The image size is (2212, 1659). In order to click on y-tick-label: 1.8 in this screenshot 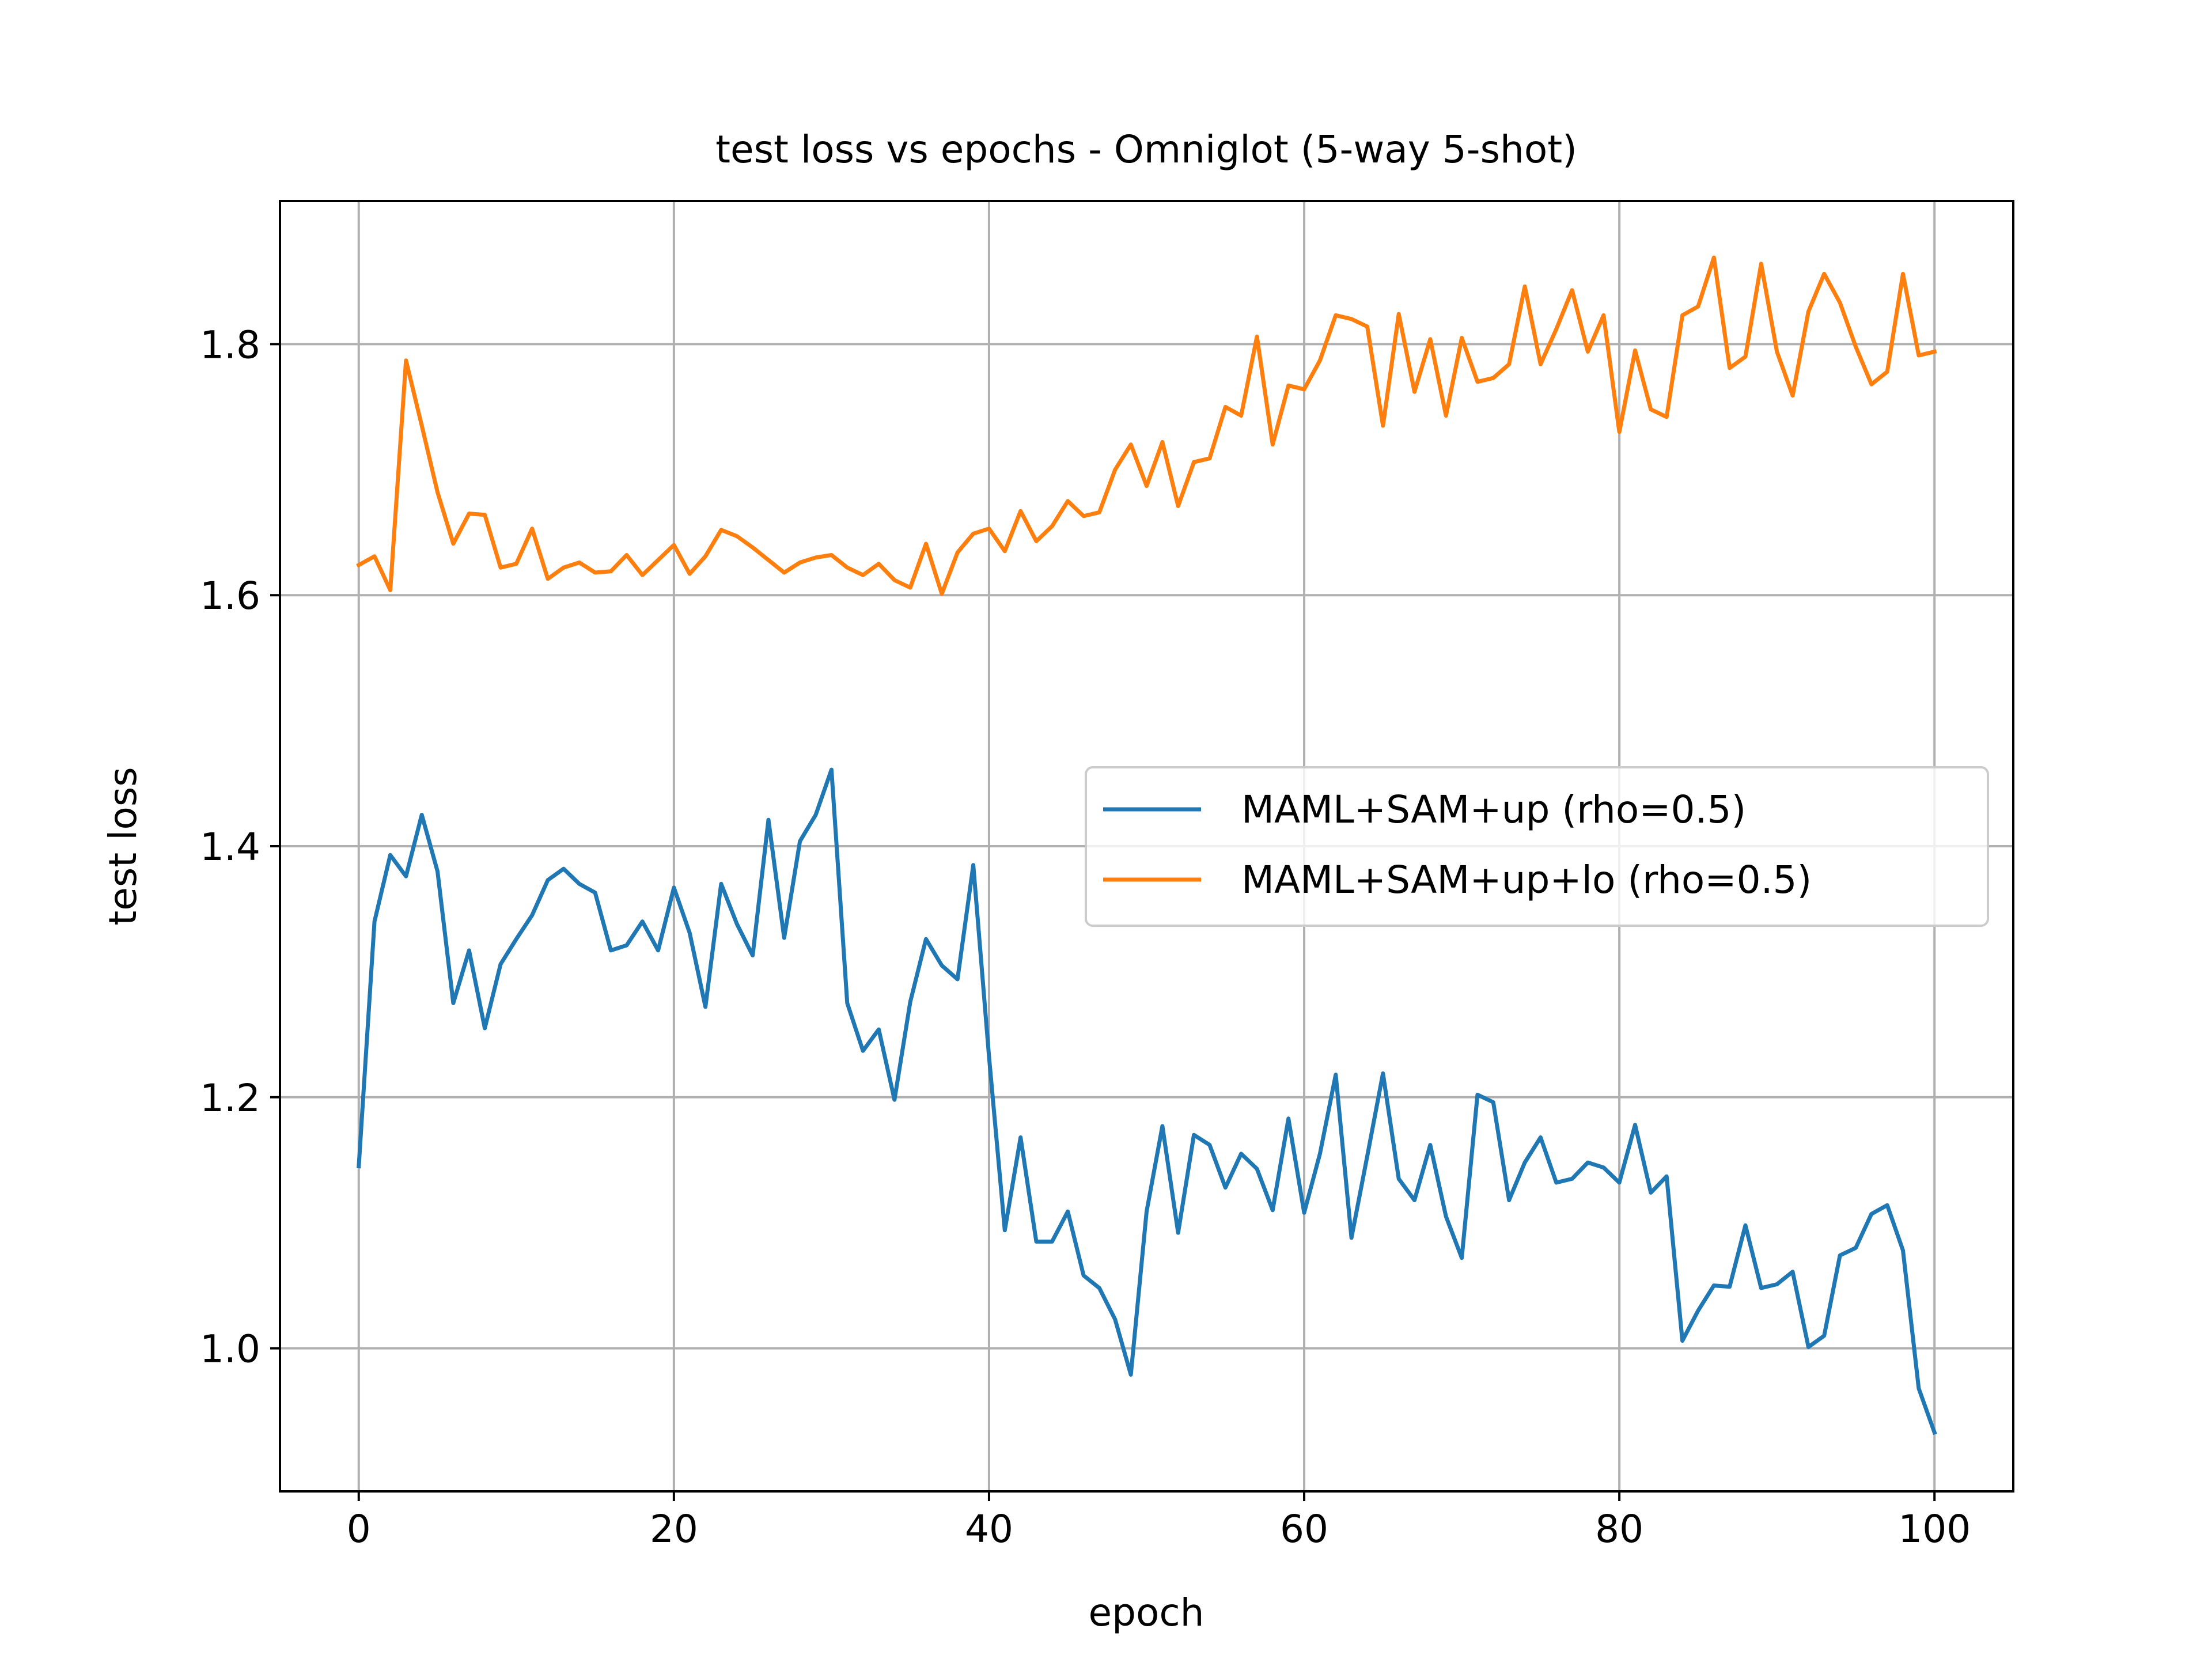, I will do `click(230, 345)`.